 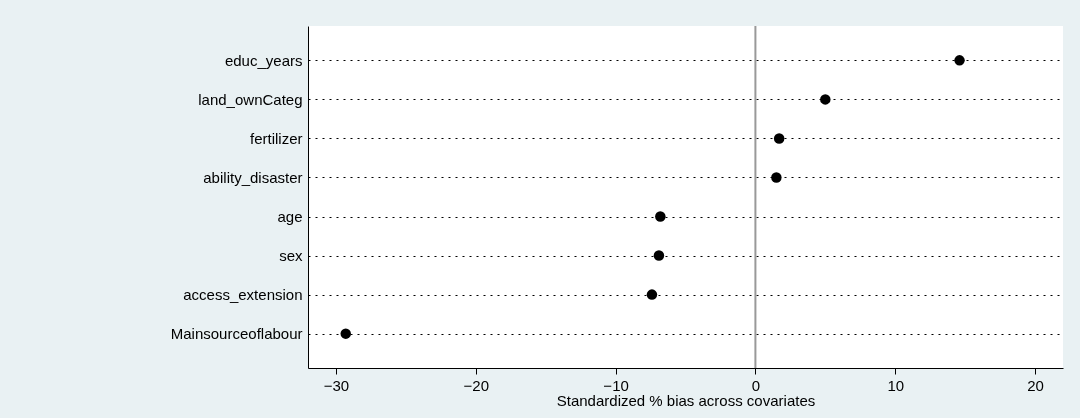 I want to click on x-tick-label: 10, so click(x=896, y=385).